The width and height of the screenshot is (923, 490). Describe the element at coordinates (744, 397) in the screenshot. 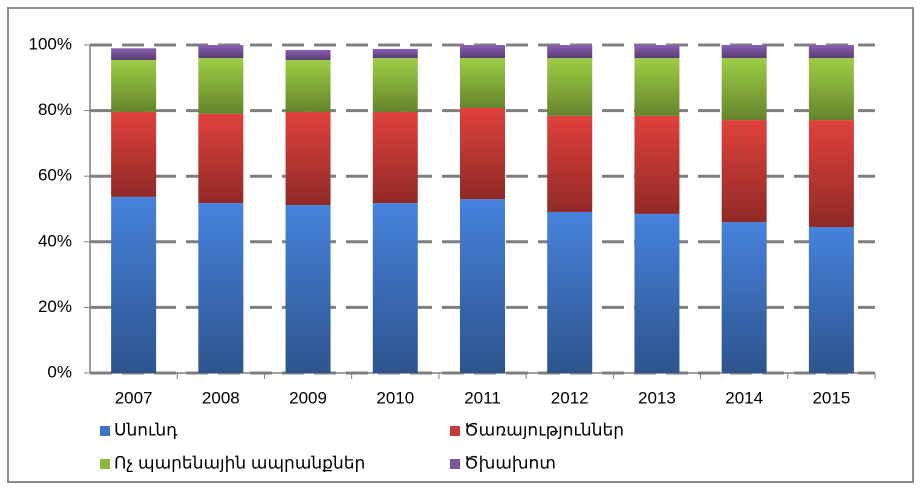

I see `x-tick-label: 2014` at that location.